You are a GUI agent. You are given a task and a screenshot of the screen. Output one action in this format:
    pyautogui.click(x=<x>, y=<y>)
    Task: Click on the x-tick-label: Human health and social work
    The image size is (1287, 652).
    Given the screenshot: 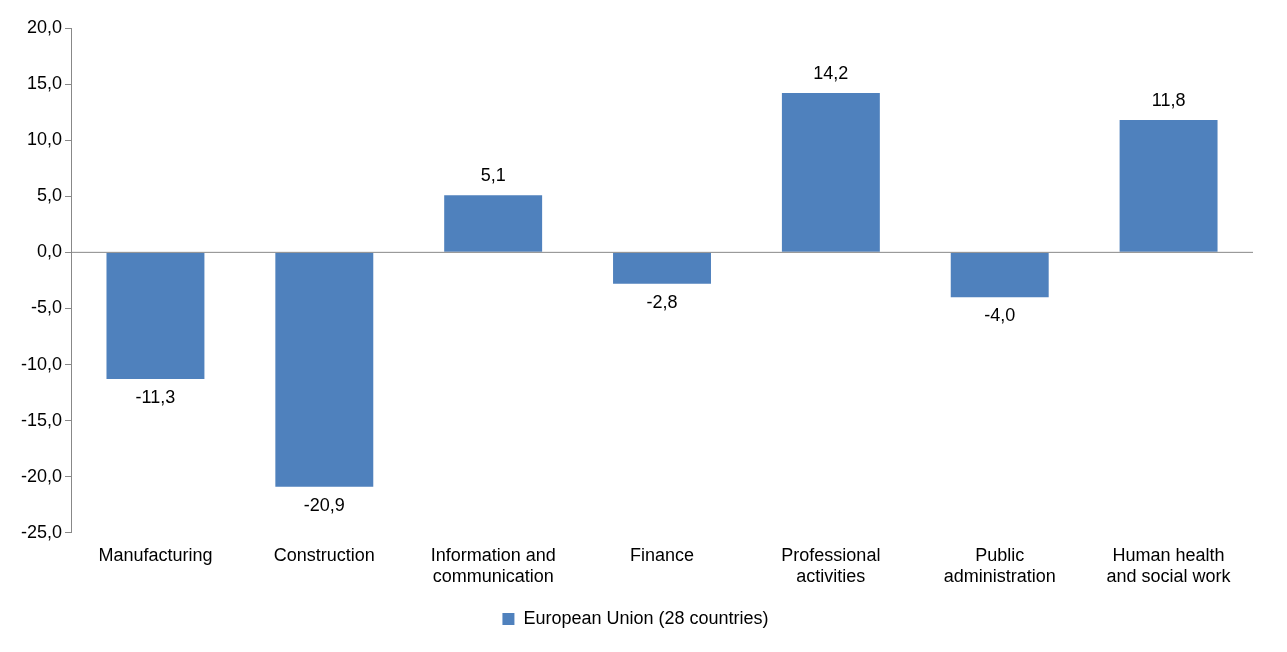 What is the action you would take?
    pyautogui.click(x=1169, y=565)
    